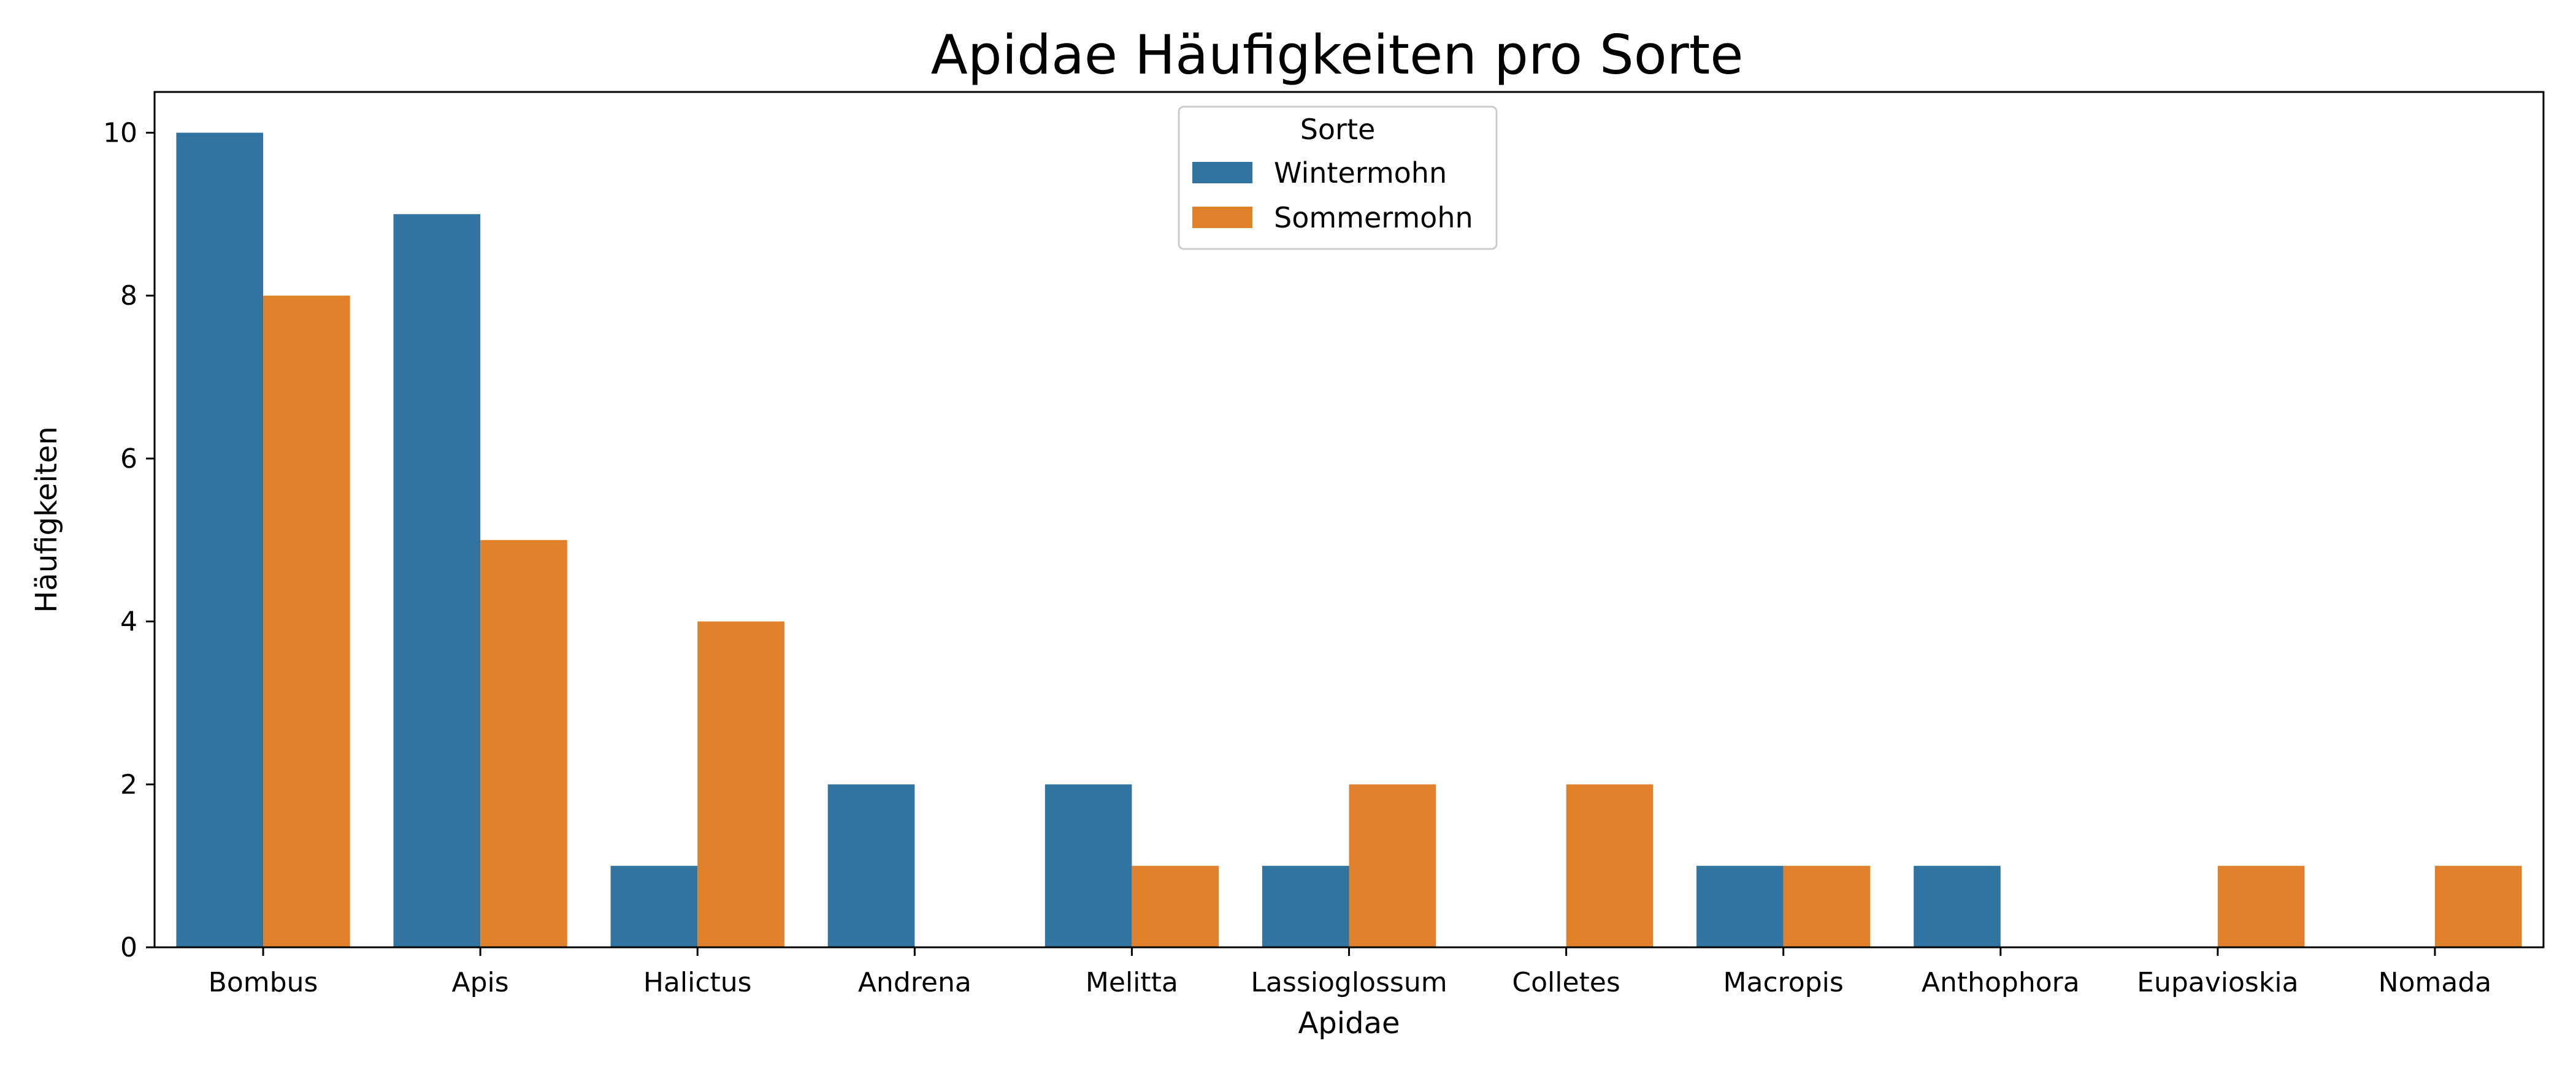 This screenshot has height=1073, width=2576. Describe the element at coordinates (1088, 865) in the screenshot. I see `bar-melitta-wintermohn` at that location.